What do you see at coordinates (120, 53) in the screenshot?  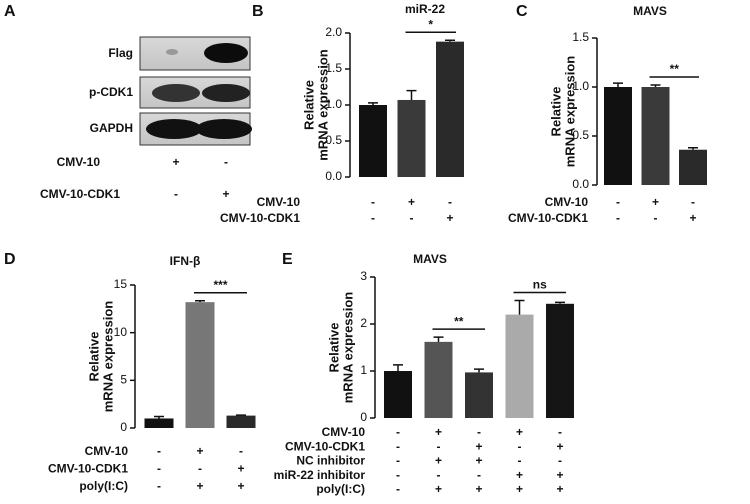 I see `blot-label: Flag` at bounding box center [120, 53].